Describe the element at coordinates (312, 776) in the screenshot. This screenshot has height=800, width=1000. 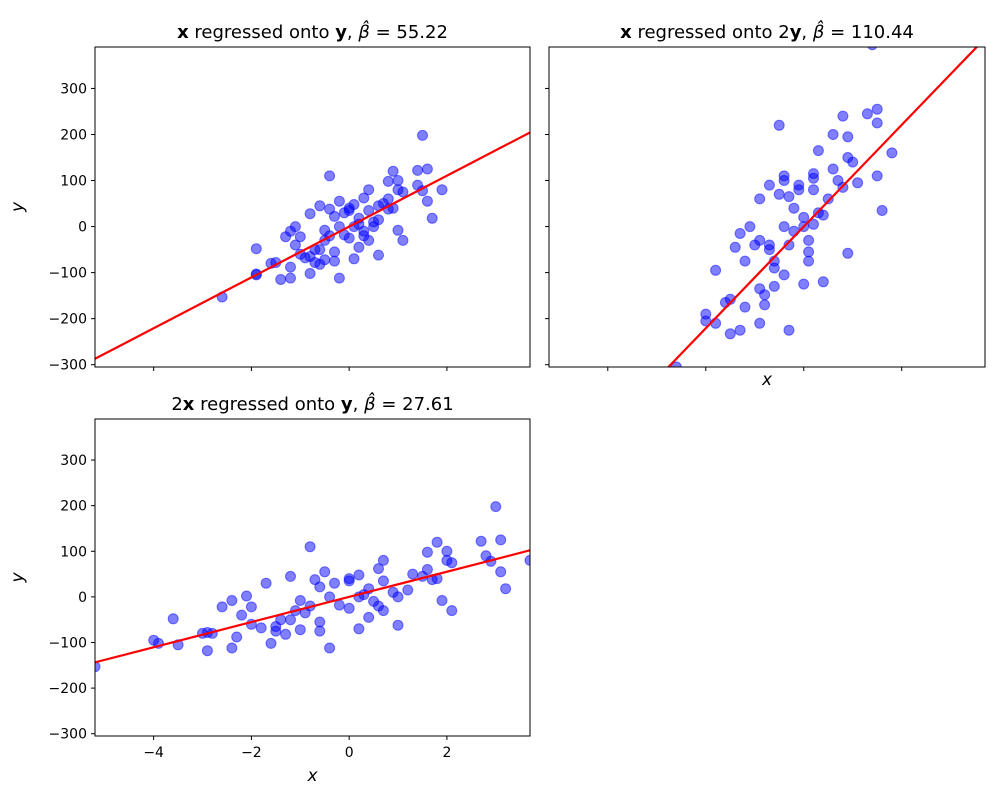
I see `x-axis-label: x` at that location.